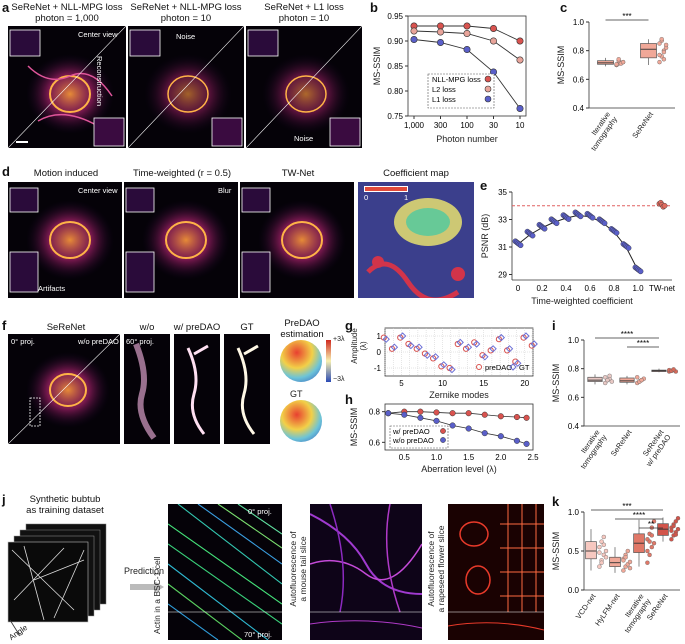 This screenshot has height=644, width=685. What do you see at coordinates (574, 397) in the screenshot?
I see `i-ytick-label: 0.6` at bounding box center [574, 397].